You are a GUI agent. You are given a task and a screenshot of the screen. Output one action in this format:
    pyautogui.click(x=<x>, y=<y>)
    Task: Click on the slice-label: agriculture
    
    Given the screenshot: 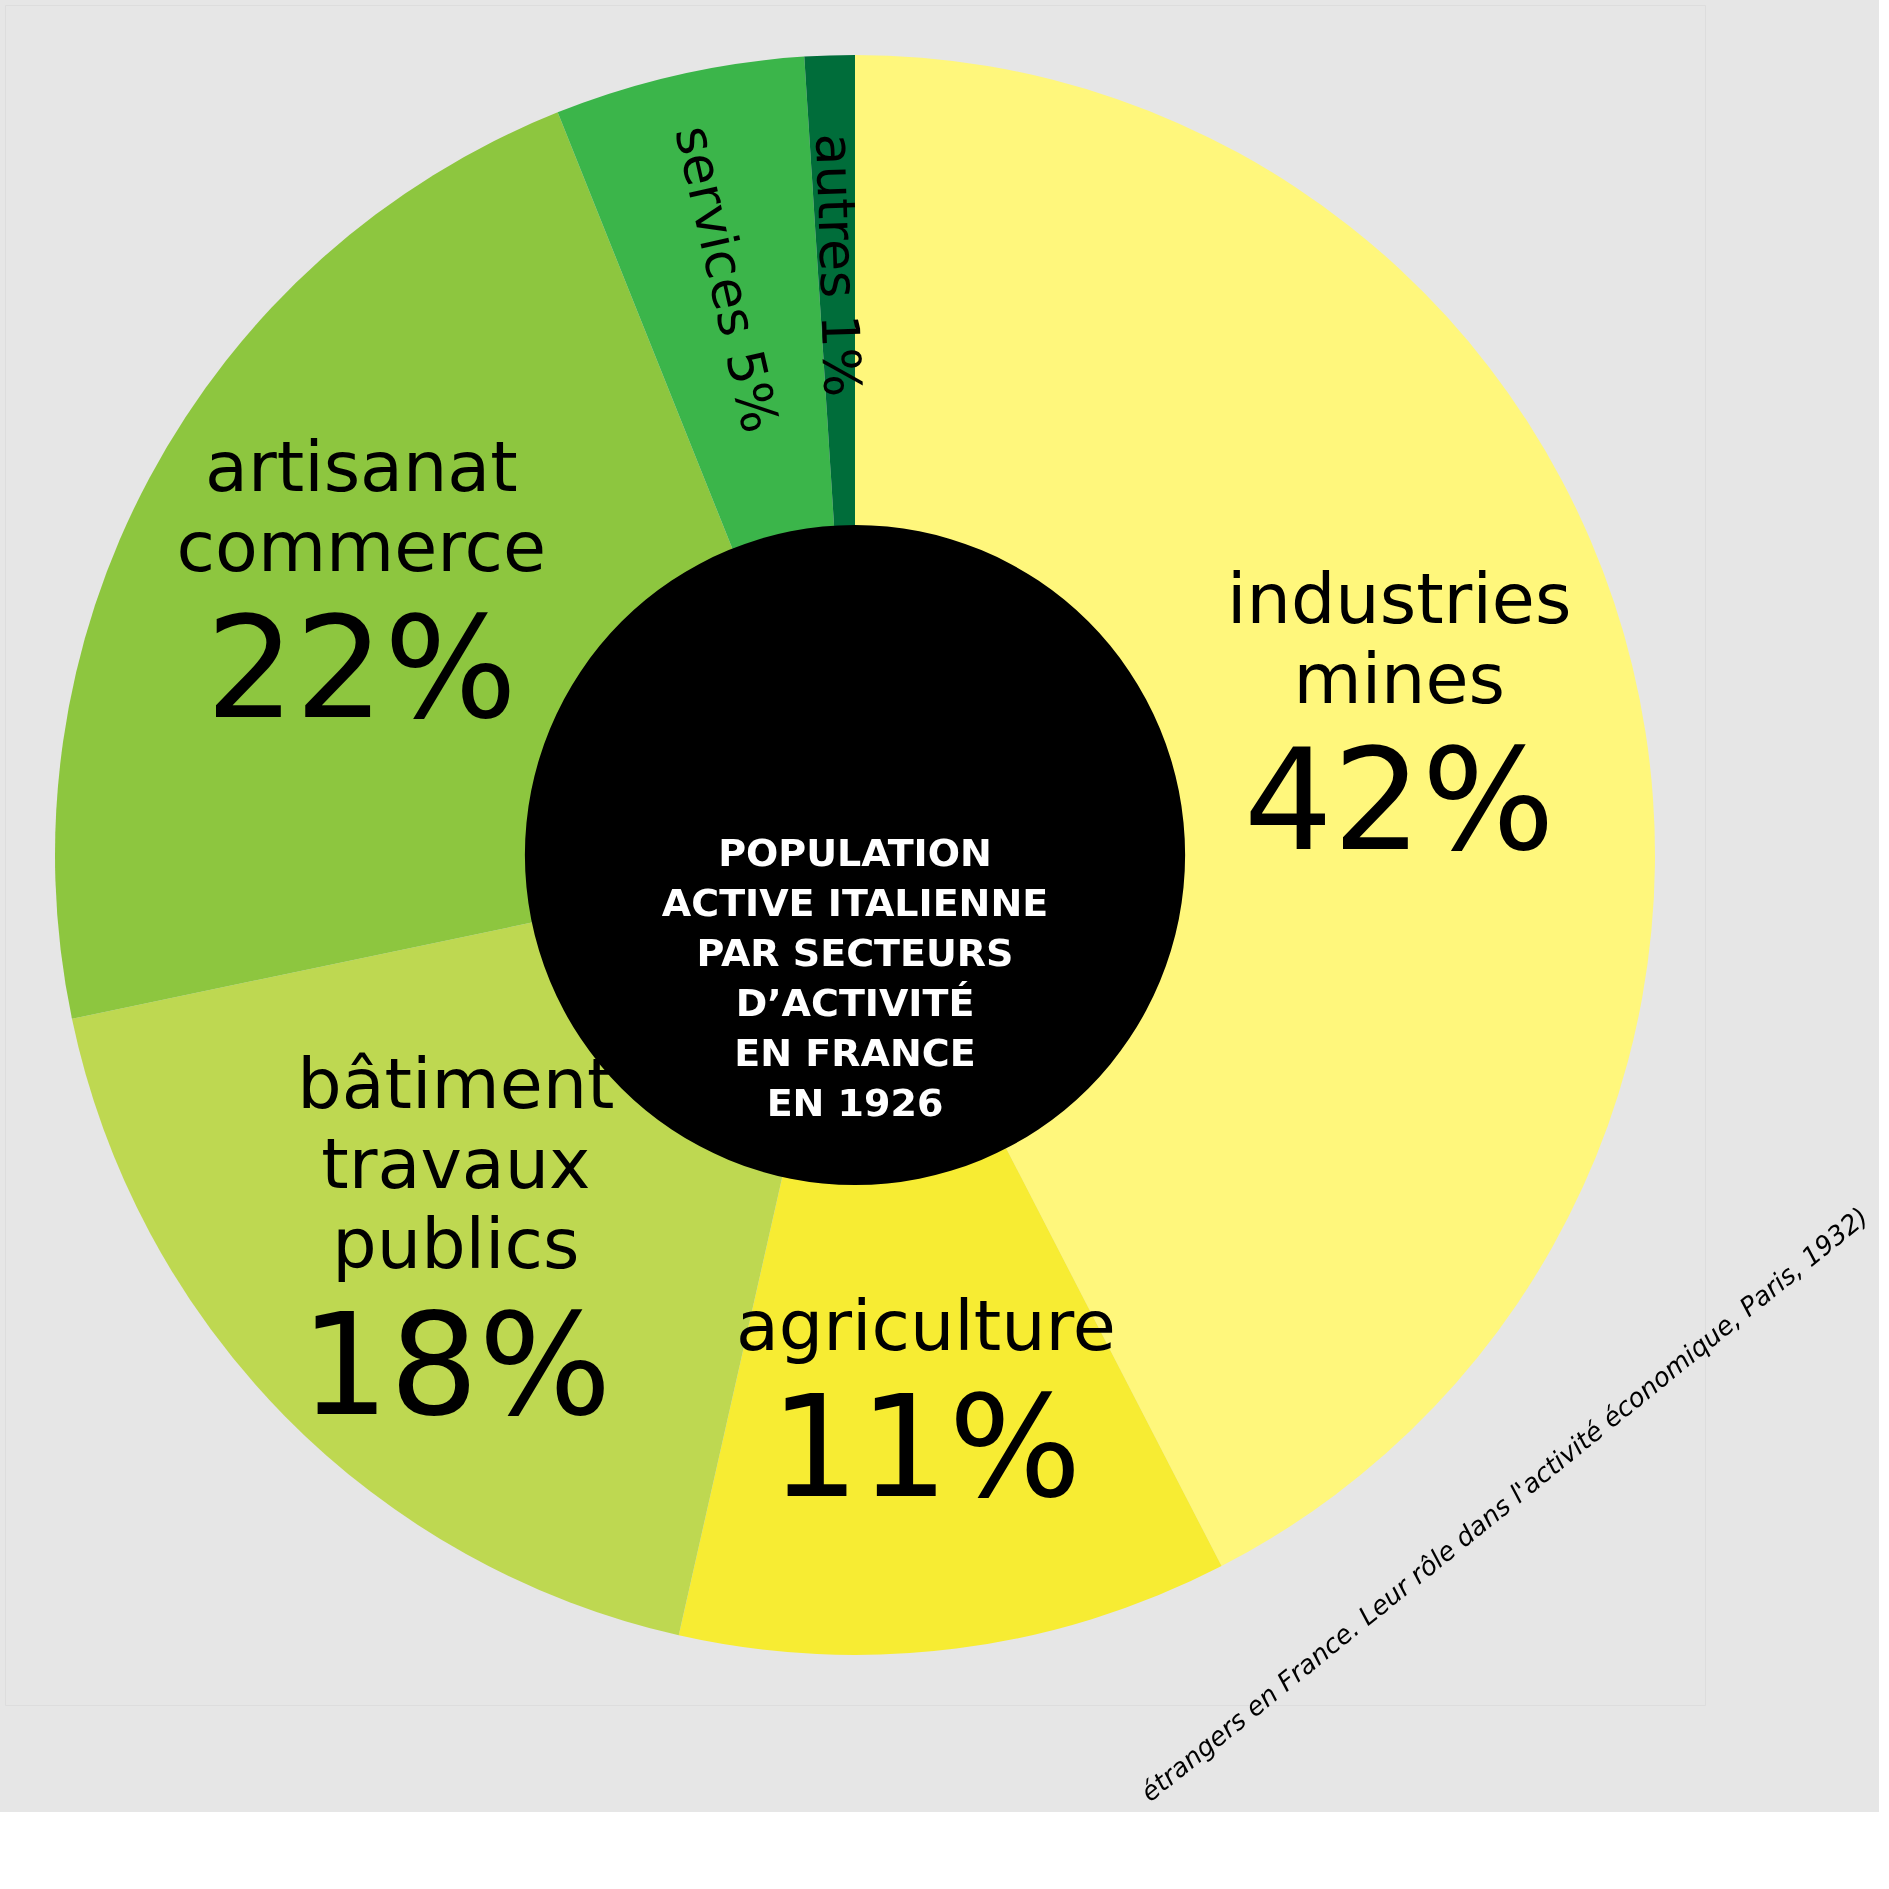 What is the action you would take?
    pyautogui.click(x=925, y=1326)
    